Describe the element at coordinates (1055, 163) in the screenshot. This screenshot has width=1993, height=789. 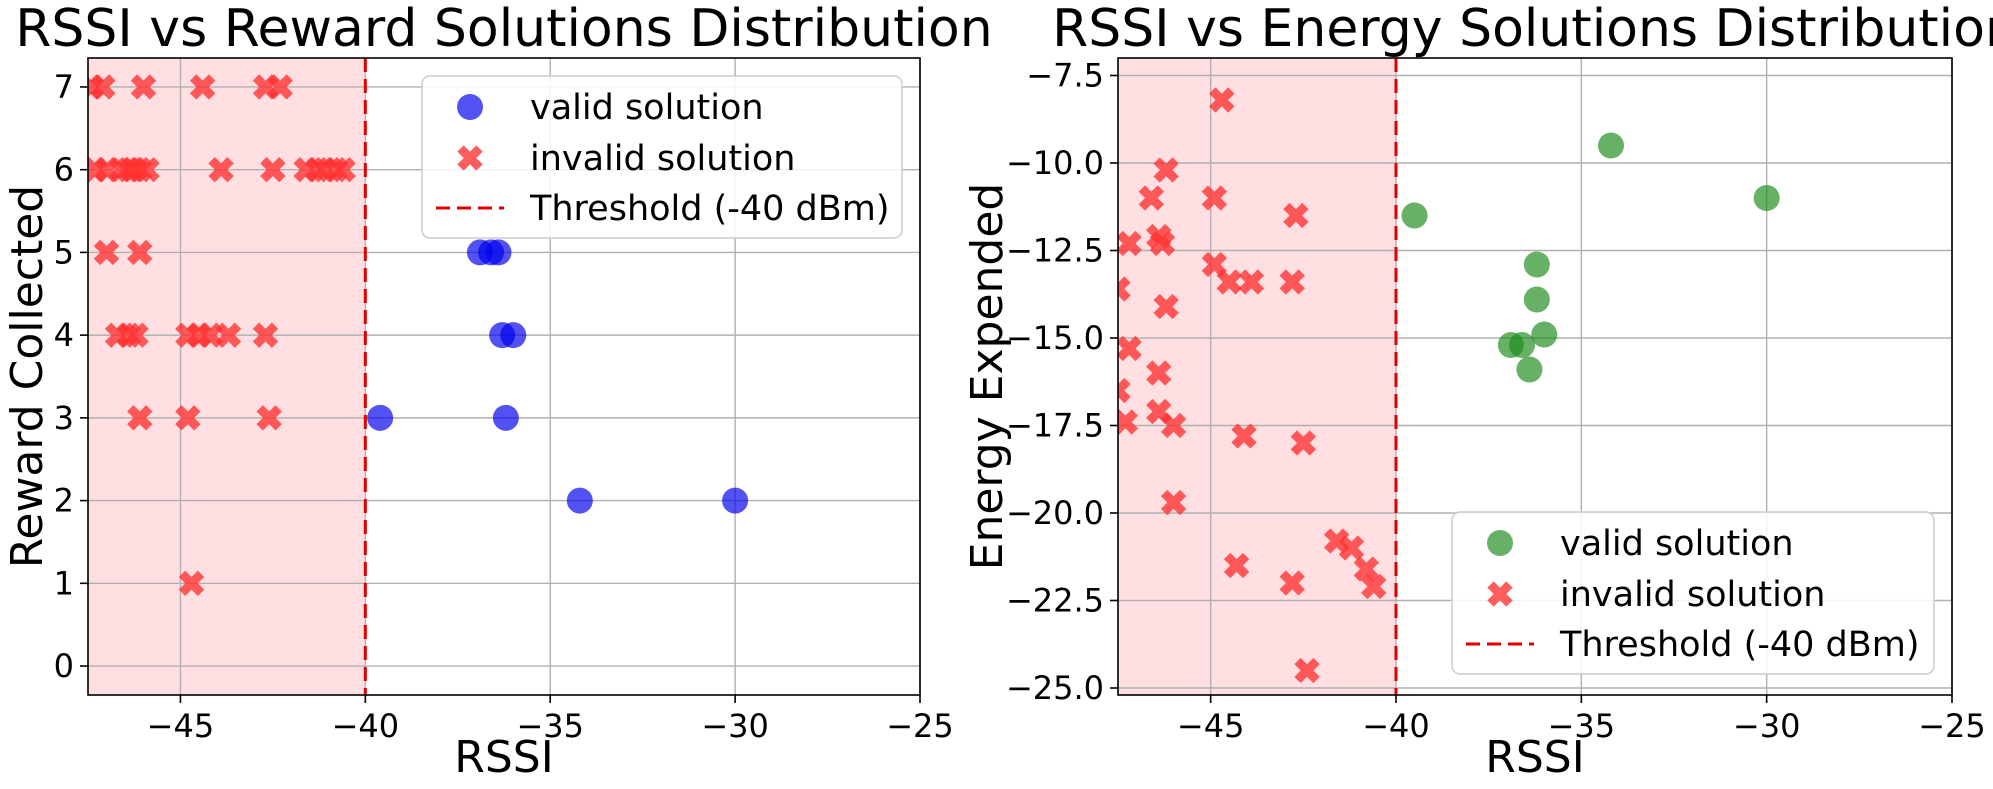
I see `y-tick-label: −10.0` at that location.